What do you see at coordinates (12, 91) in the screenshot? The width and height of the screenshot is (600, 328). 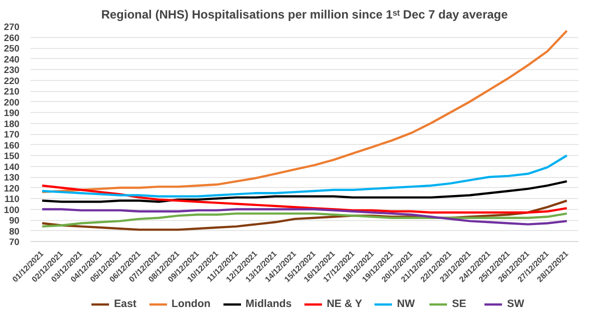 I see `y-tick-label: 210` at bounding box center [12, 91].